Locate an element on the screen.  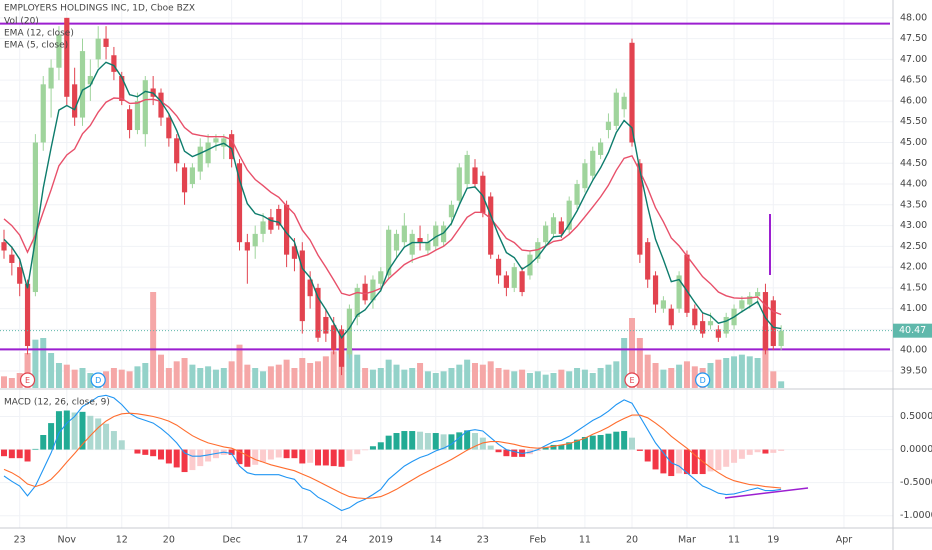
x-tick-label: 12 is located at coordinates (122, 540).